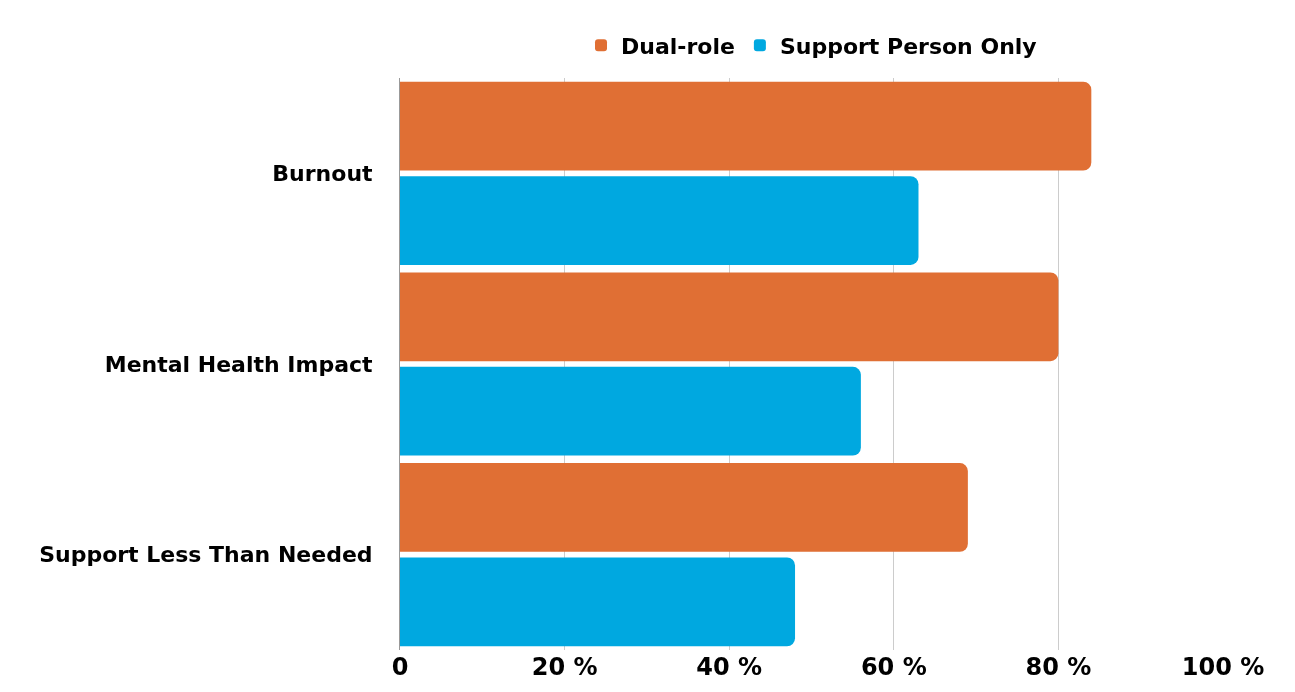 This screenshot has width=1295, height=692. Describe the element at coordinates (239, 364) in the screenshot. I see `y-tick-label: Mental Health Impact` at that location.